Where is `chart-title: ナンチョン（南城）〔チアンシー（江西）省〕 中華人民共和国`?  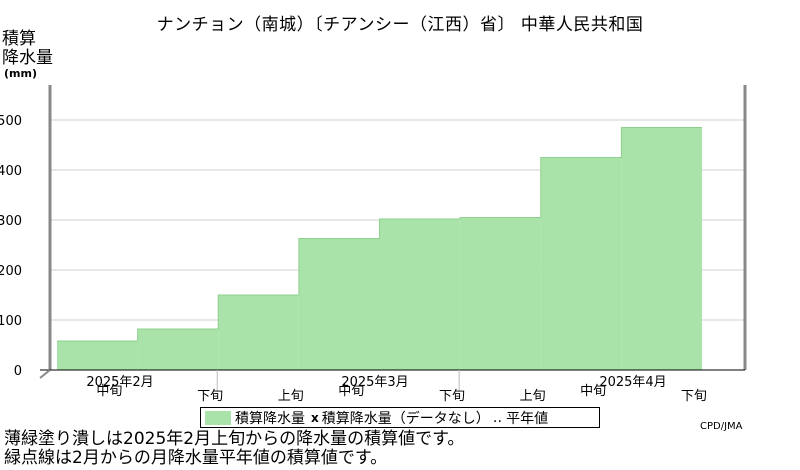 chart-title: ナンチョン（南城）〔チアンシー（江西）省〕 中華人民共和国 is located at coordinates (400, 25).